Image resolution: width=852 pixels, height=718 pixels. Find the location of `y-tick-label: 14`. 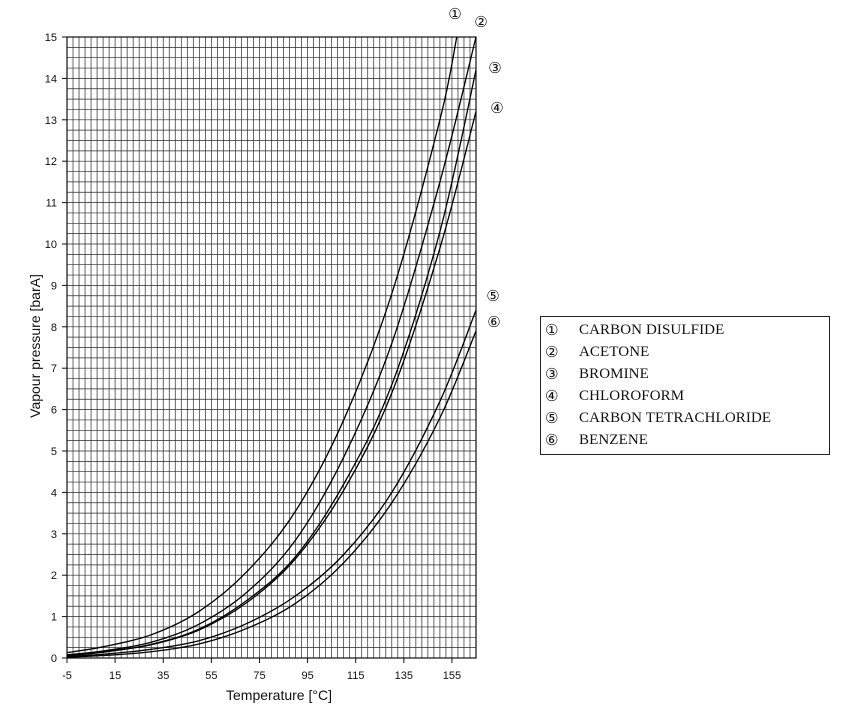

y-tick-label: 14 is located at coordinates (51, 79).